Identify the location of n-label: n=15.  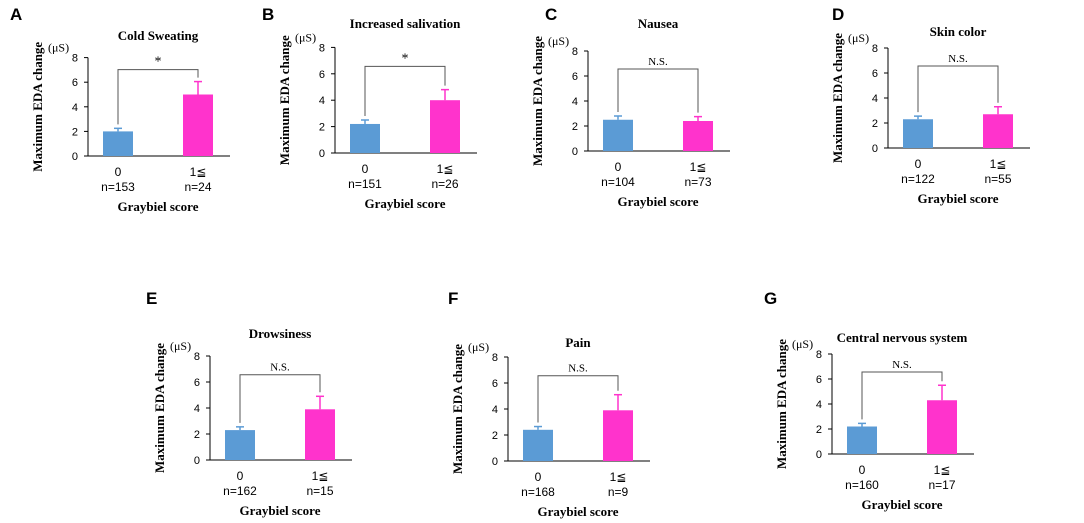
(319, 491).